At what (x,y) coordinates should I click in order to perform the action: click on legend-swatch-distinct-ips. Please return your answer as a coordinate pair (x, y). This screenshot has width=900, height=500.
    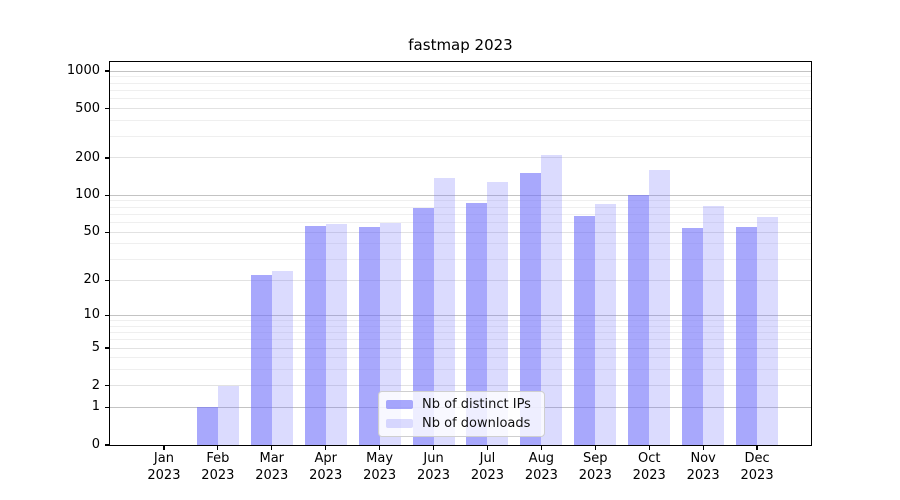
    Looking at the image, I should click on (399, 404).